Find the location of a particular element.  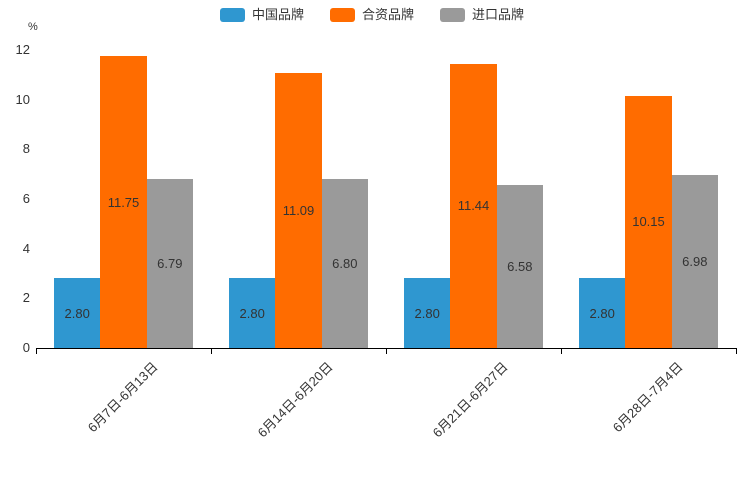

bar-value-label: 11.44 is located at coordinates (473, 206).